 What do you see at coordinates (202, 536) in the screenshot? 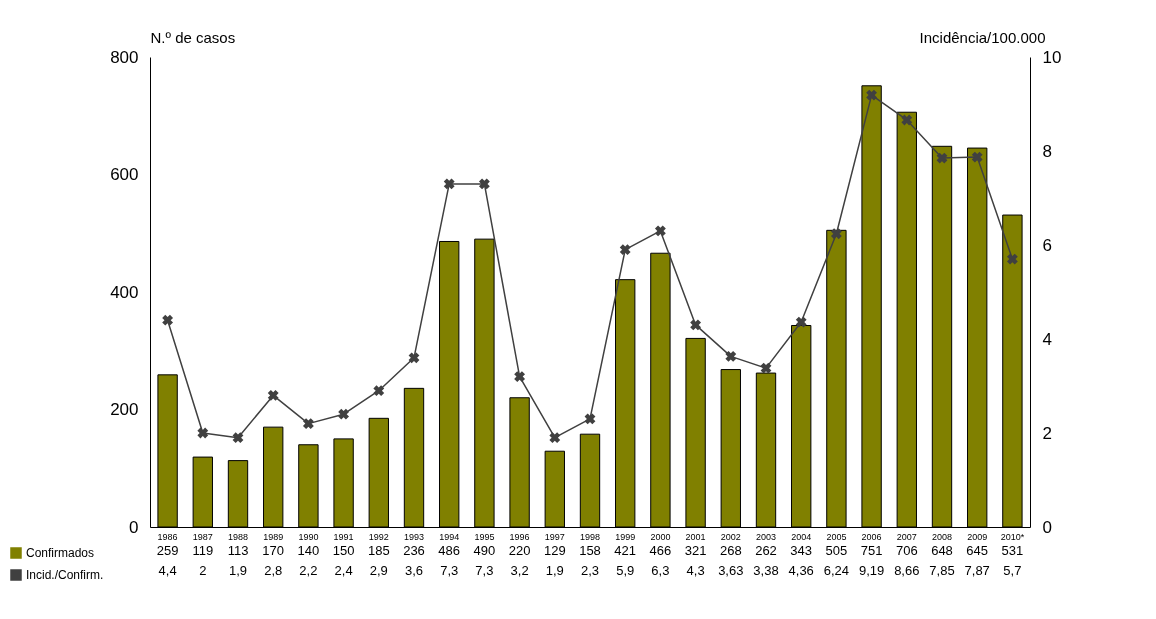
I see `x-tick-label: 1987` at bounding box center [202, 536].